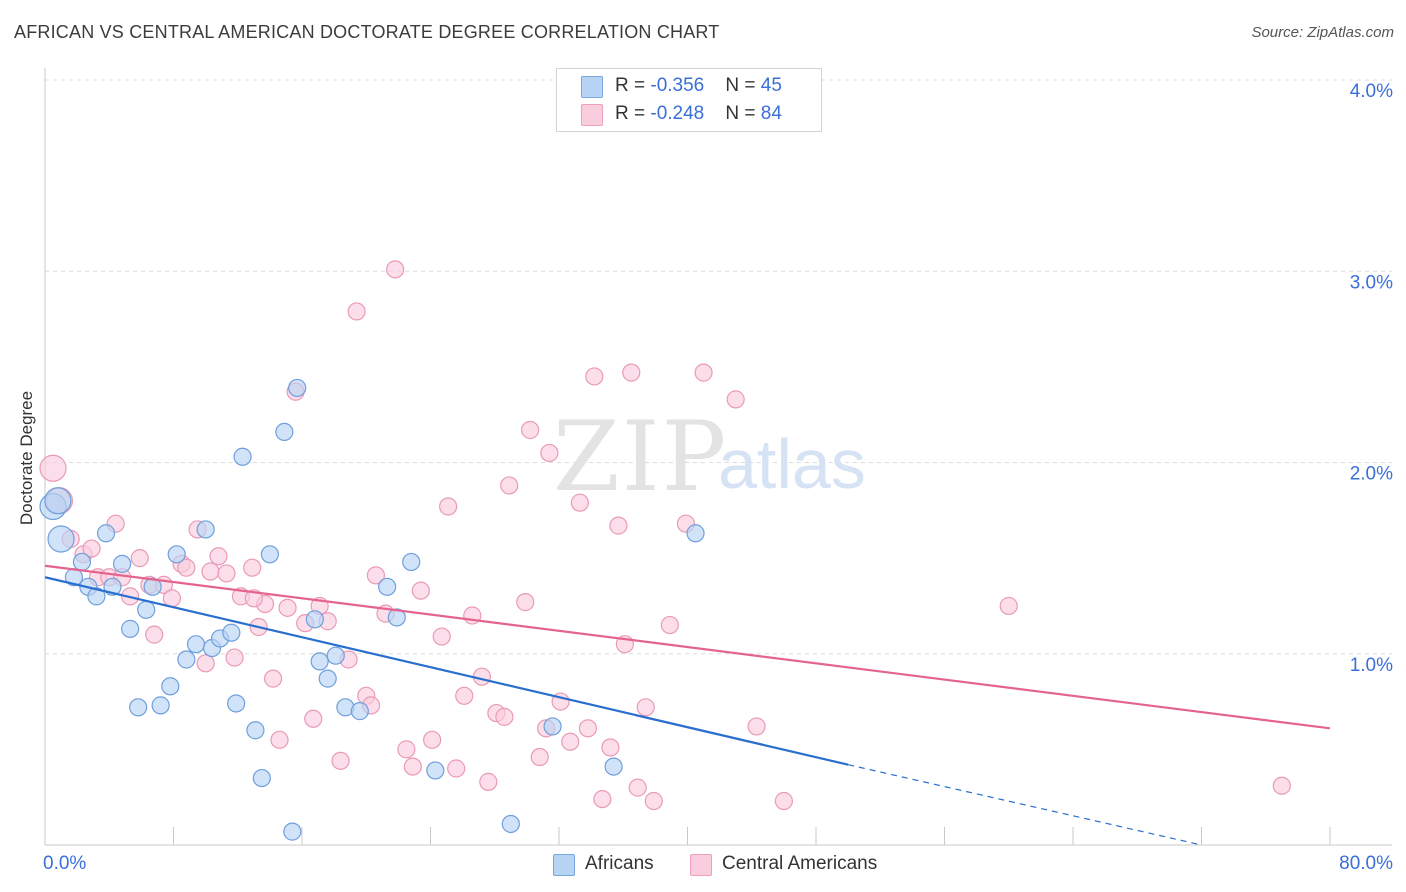 This screenshot has height=892, width=1406. I want to click on y-tick-label: 2.0%, so click(1371, 474).